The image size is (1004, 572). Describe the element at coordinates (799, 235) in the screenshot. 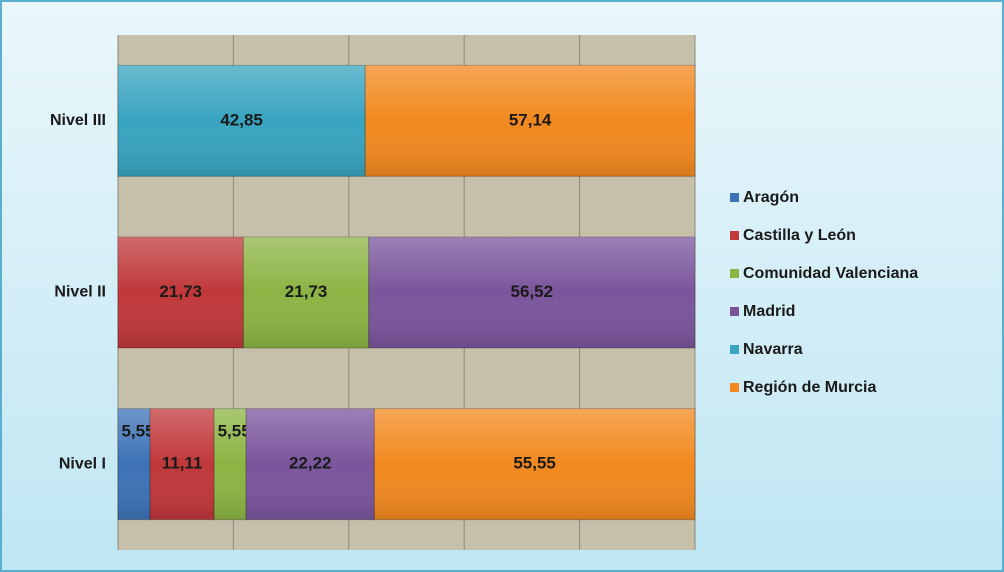

I see `legend-label: Castilla y León` at that location.